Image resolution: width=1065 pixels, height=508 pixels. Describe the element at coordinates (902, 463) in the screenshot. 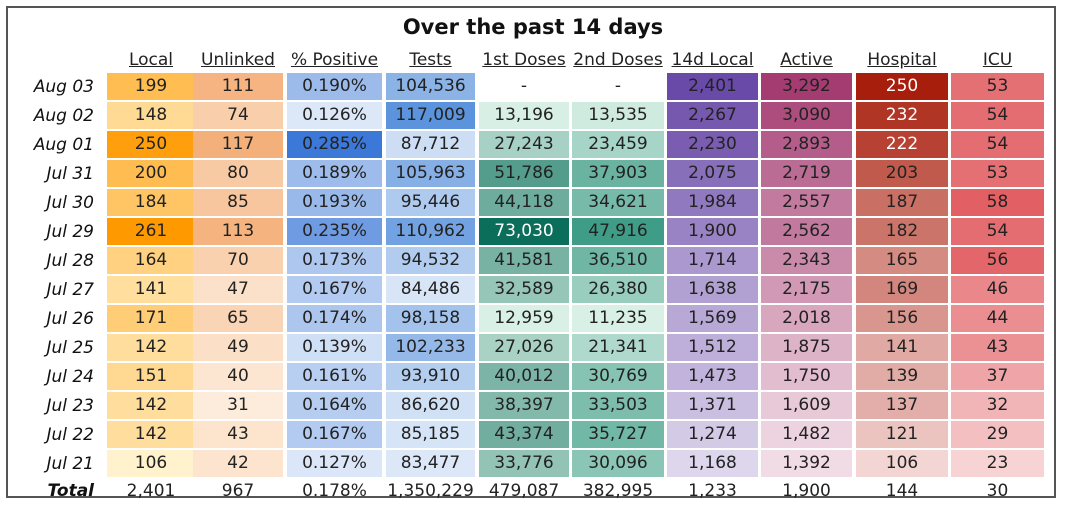

I see `cell-hospital: 106` at that location.